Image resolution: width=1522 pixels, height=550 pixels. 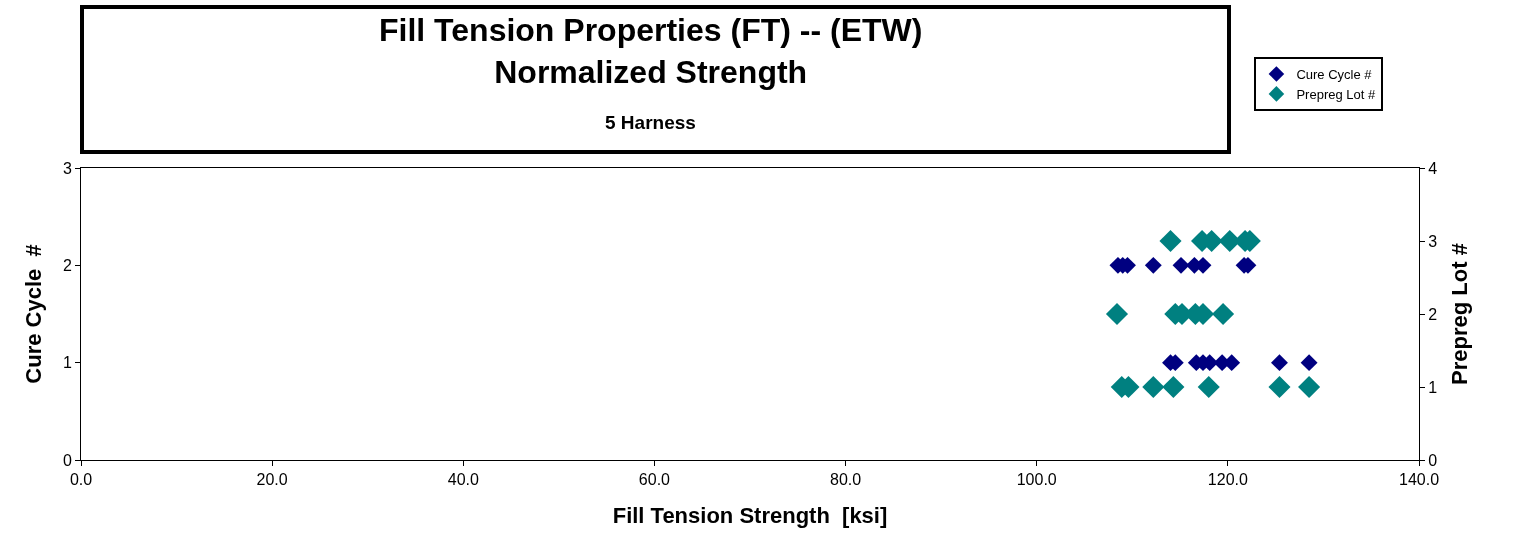 What do you see at coordinates (1036, 480) in the screenshot?
I see `x-tick-label: 100.0` at bounding box center [1036, 480].